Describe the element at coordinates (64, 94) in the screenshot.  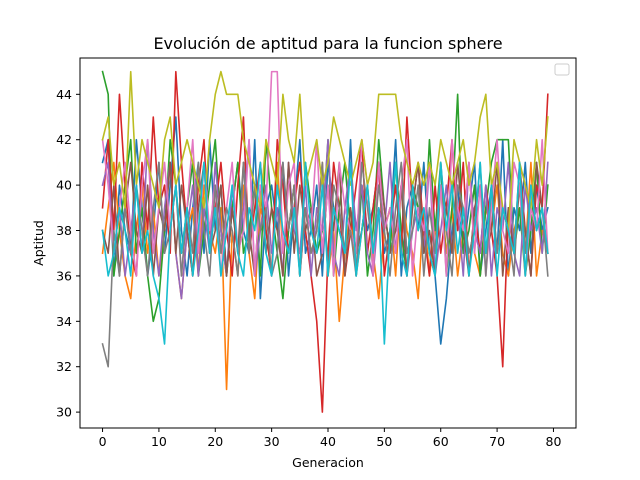
I see `y-tick-label: 44` at that location.